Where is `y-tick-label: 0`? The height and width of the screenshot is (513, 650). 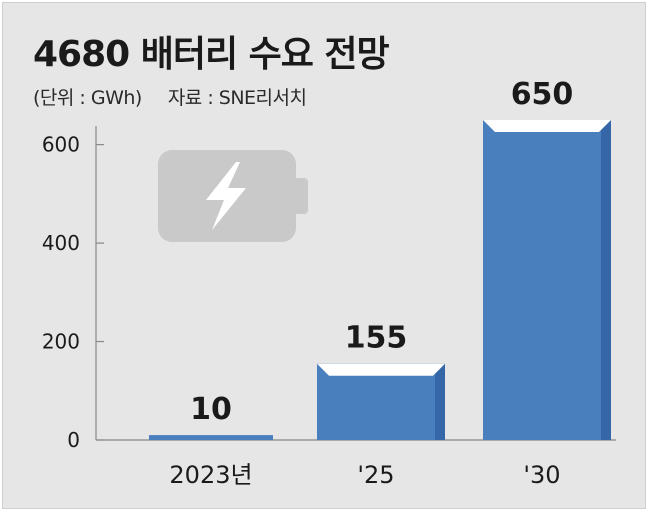
y-tick-label: 0 is located at coordinates (73, 440).